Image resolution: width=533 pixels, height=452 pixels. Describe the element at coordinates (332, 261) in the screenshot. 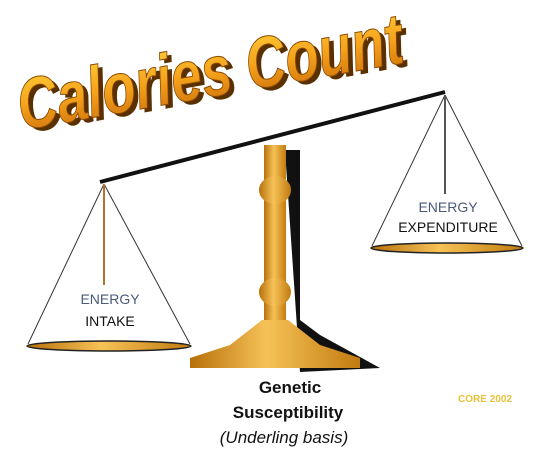

I see `pillar-shadow` at that location.